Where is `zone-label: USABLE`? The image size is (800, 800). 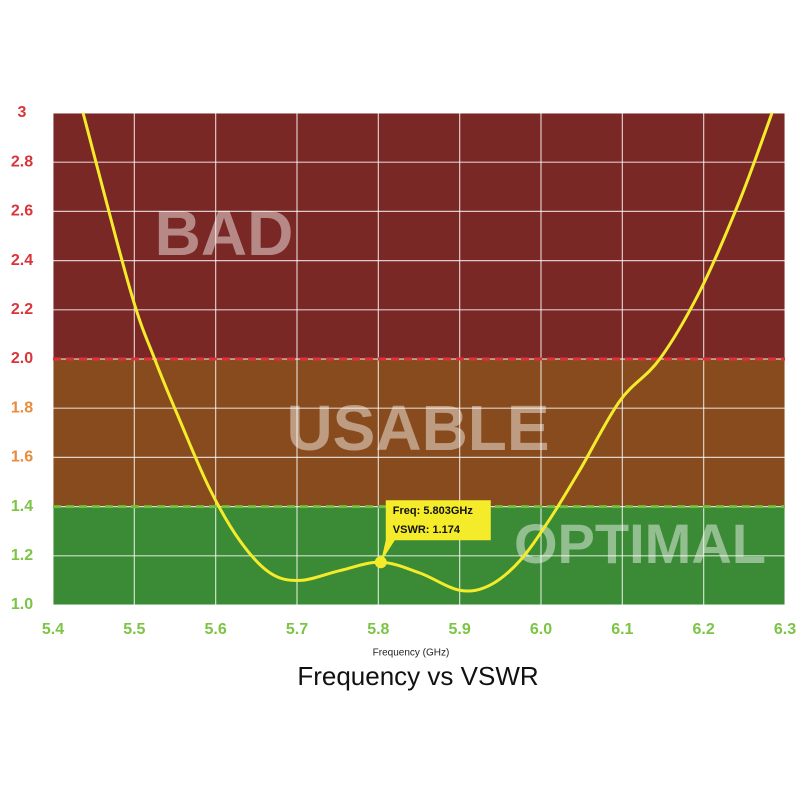 zone-label: USABLE is located at coordinates (417, 428).